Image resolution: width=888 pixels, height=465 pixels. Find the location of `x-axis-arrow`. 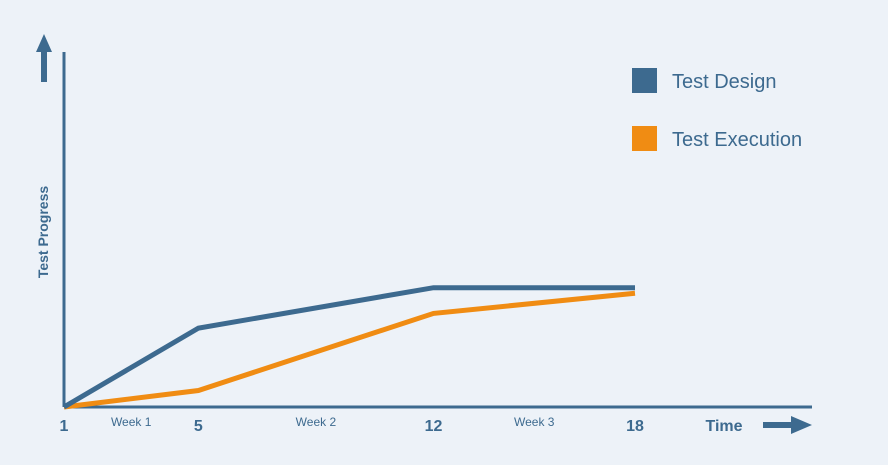

x-axis-arrow is located at coordinates (787, 425).